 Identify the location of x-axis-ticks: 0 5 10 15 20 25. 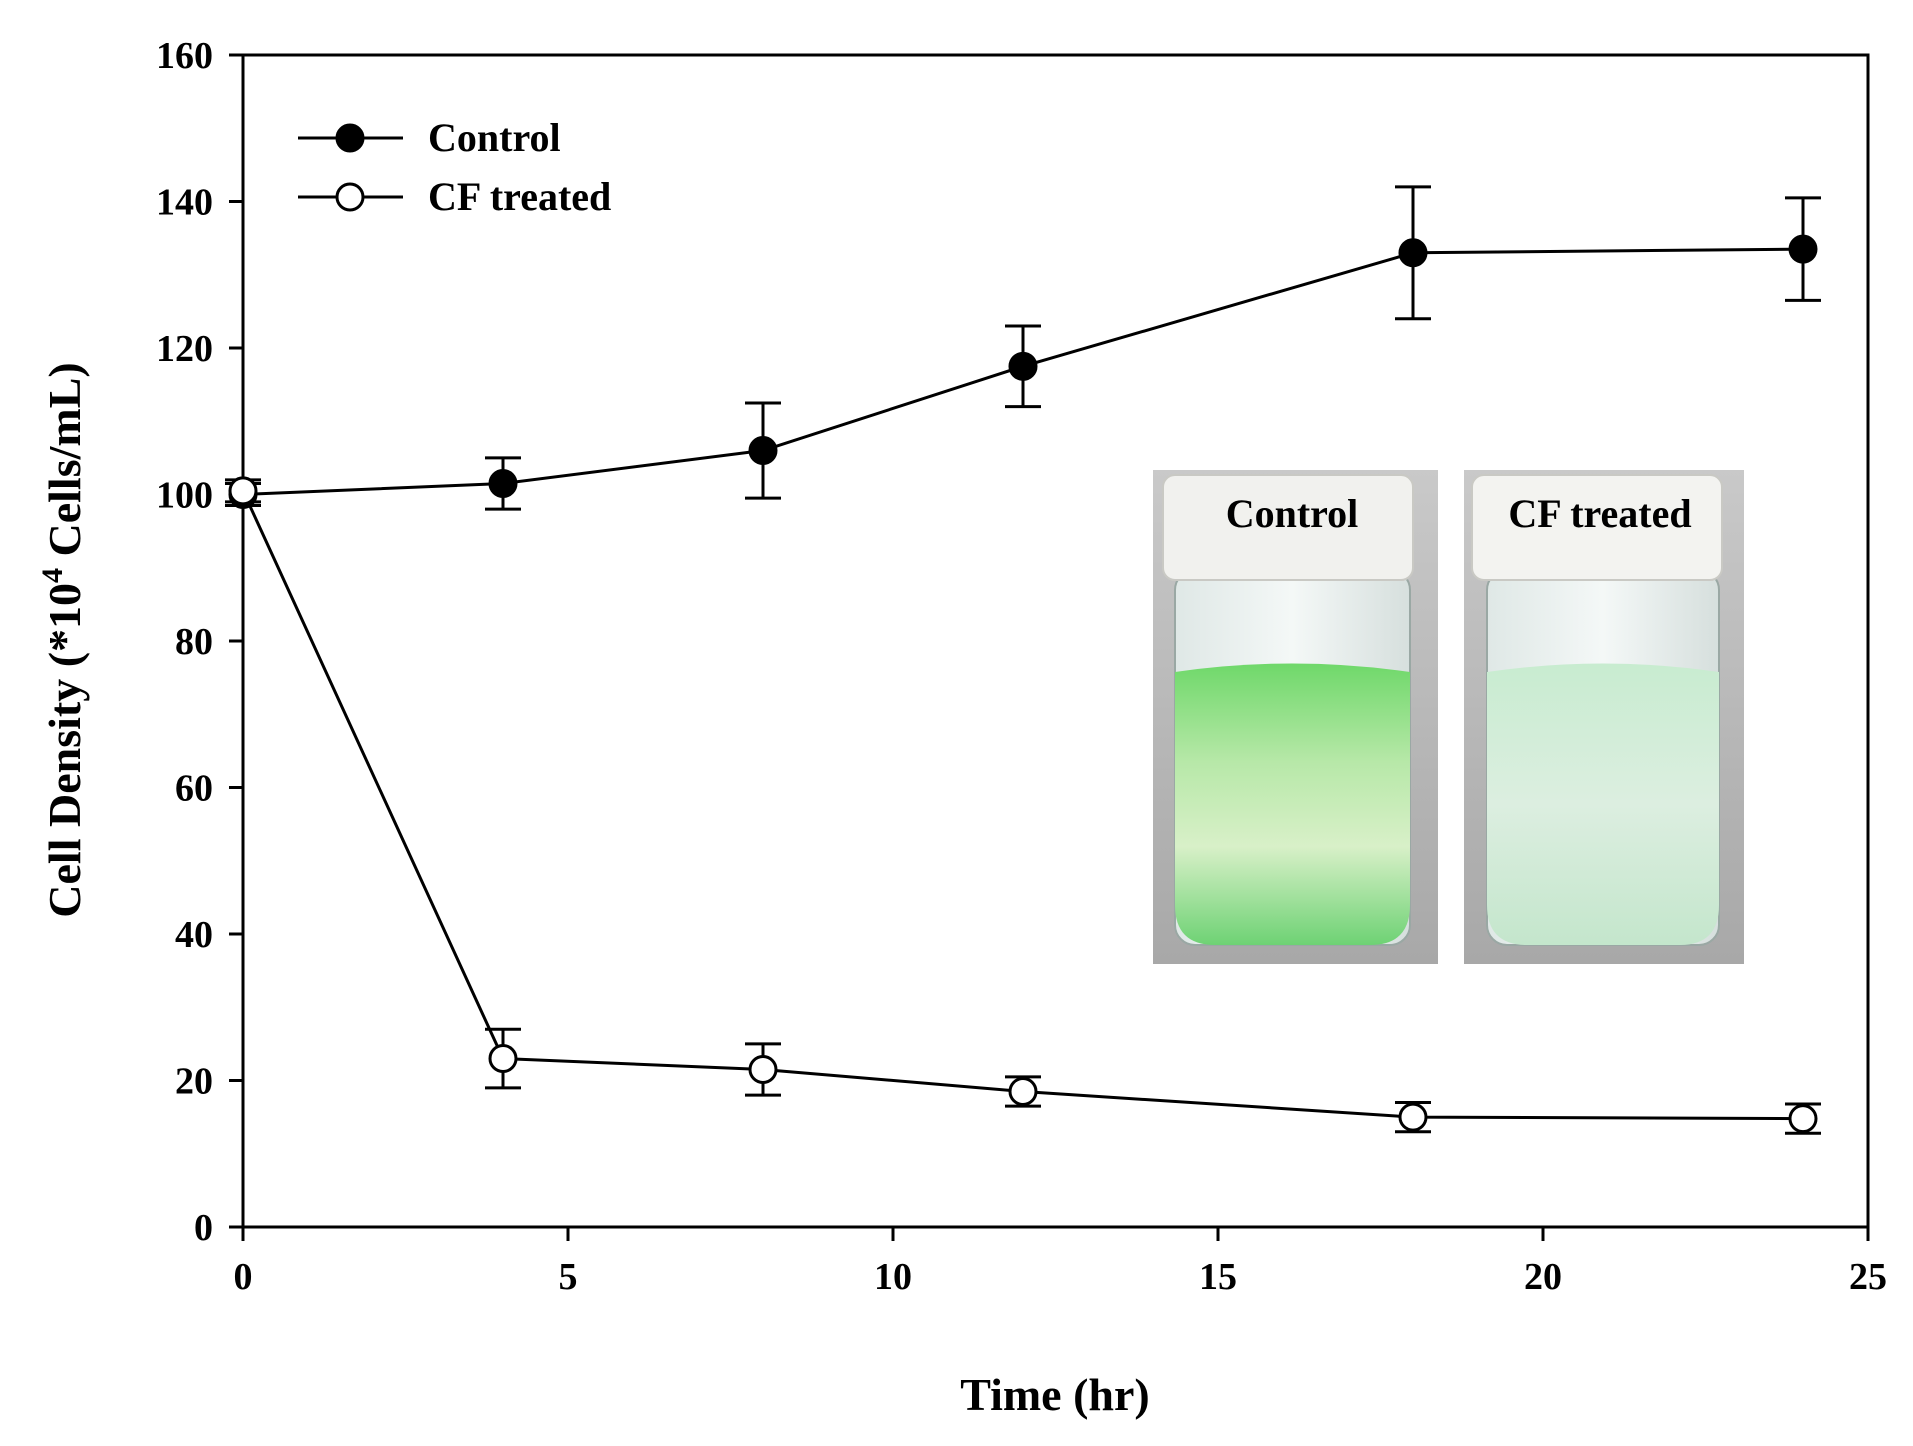
(1060, 1262).